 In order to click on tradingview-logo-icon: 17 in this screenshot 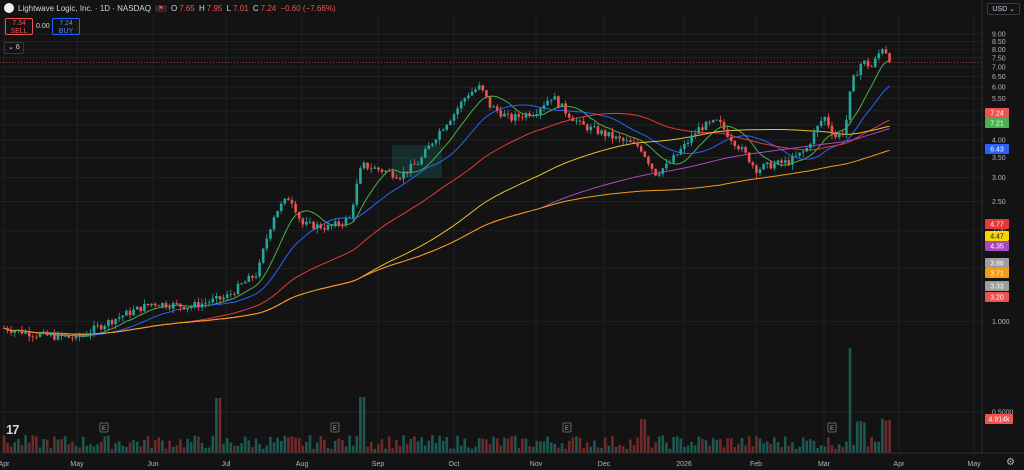, I will do `click(13, 429)`.